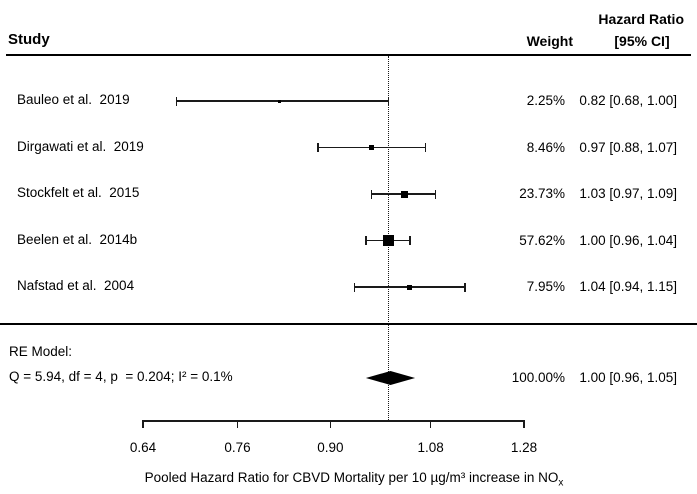  What do you see at coordinates (545, 147) in the screenshot?
I see `study-weight: 8.46%` at bounding box center [545, 147].